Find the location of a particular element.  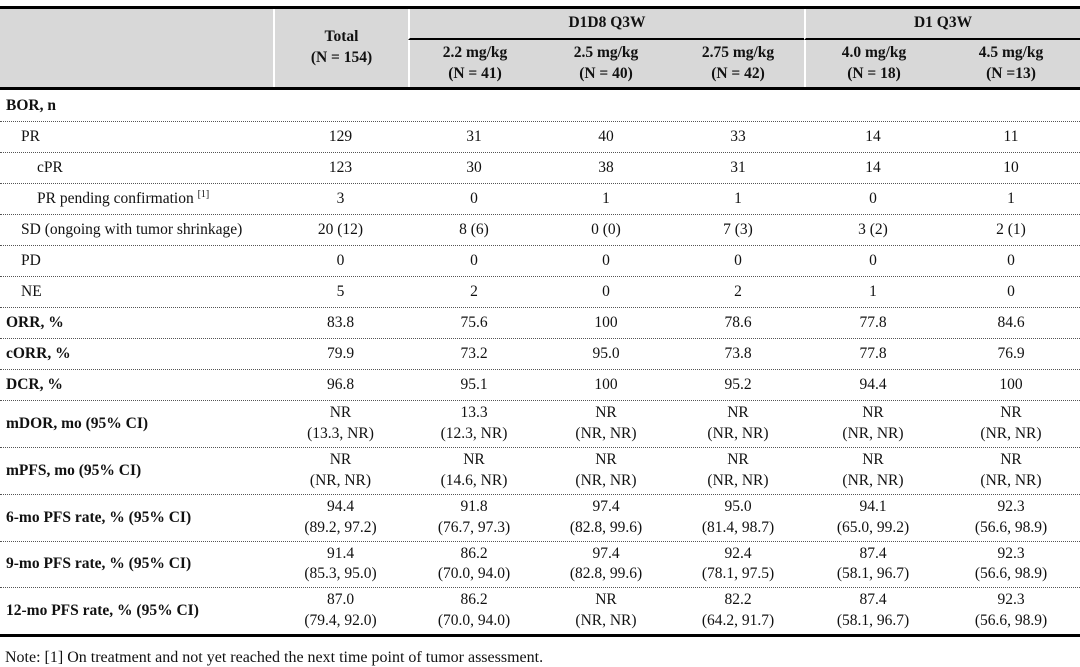

table-cell: 31 is located at coordinates (738, 167).